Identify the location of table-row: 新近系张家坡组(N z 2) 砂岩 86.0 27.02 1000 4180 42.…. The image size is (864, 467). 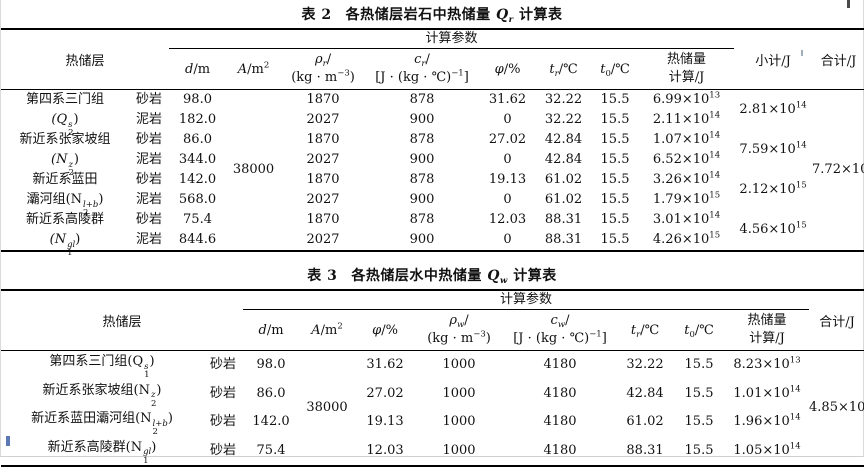
(432, 394).